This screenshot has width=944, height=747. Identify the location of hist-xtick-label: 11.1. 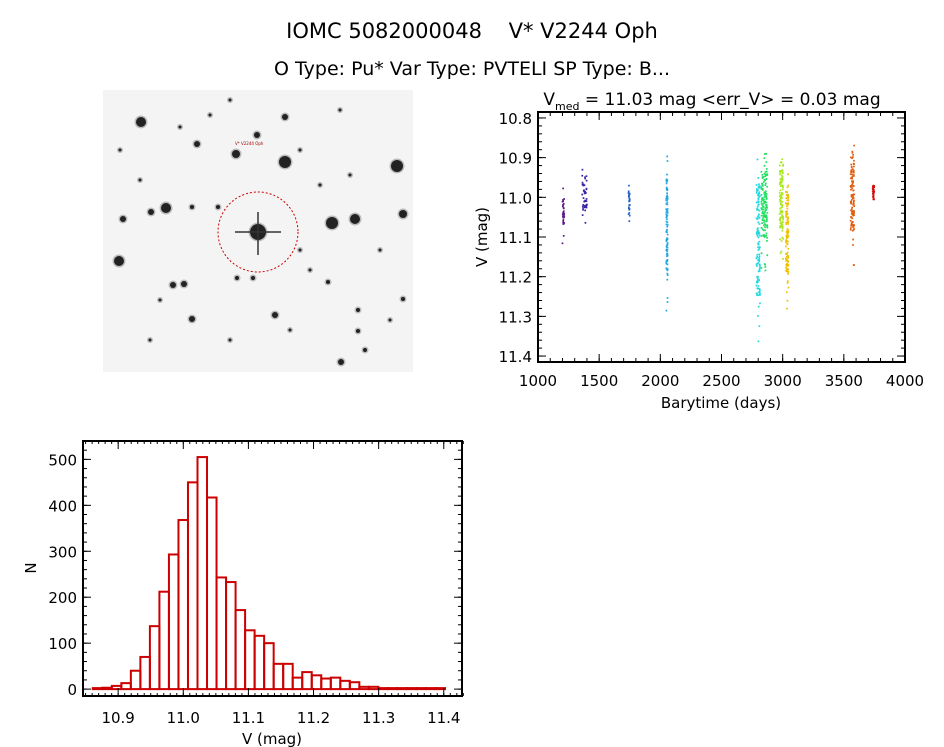
(248, 718).